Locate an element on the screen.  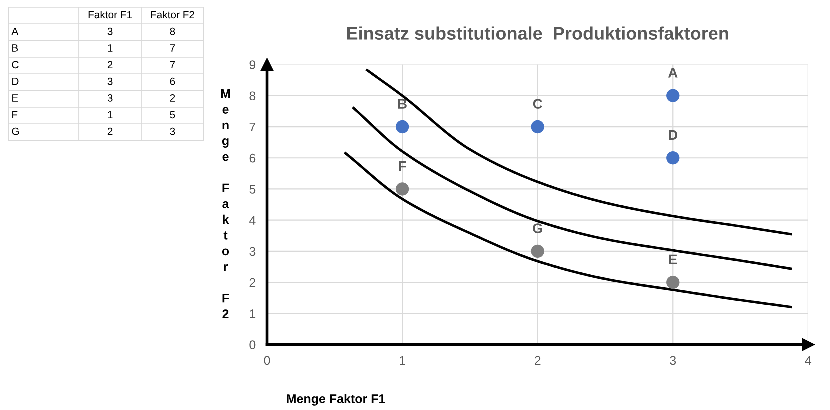
y-tick-label: 7 is located at coordinates (253, 127).